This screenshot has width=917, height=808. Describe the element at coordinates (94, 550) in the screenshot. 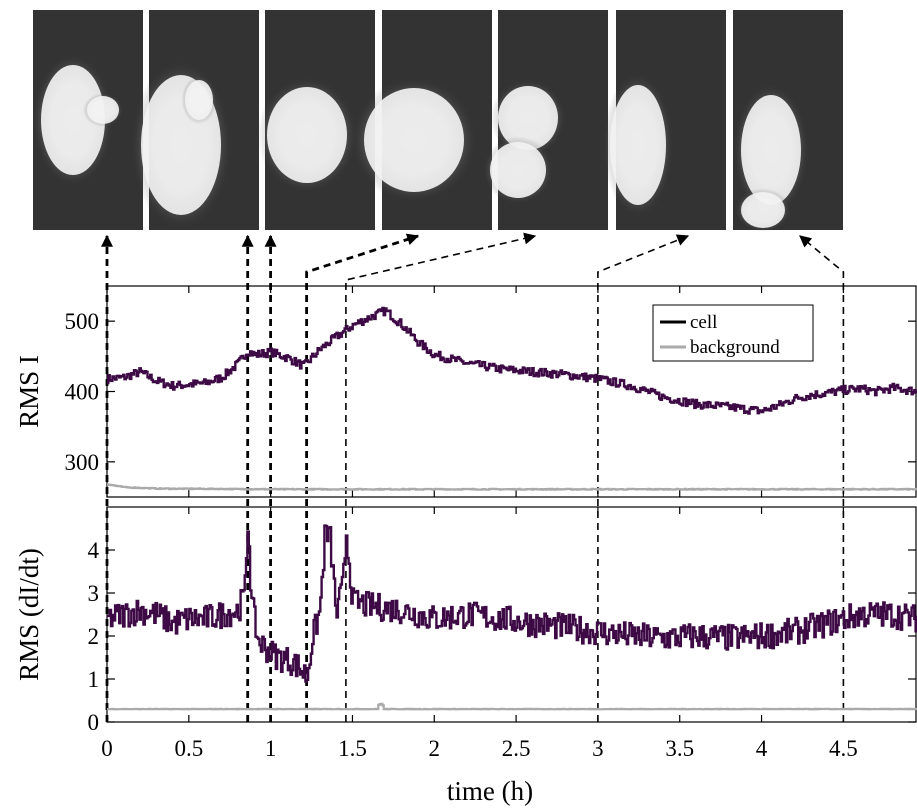

I see `y-tick-label: 4` at that location.